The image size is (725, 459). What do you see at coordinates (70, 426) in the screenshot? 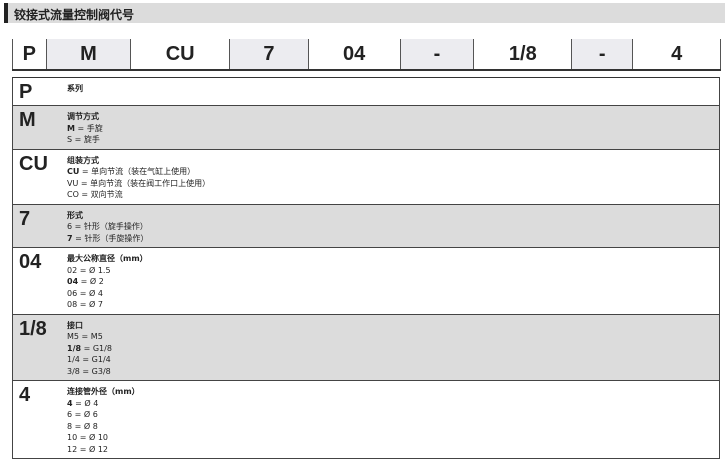
I see `option-code: 8` at bounding box center [70, 426].